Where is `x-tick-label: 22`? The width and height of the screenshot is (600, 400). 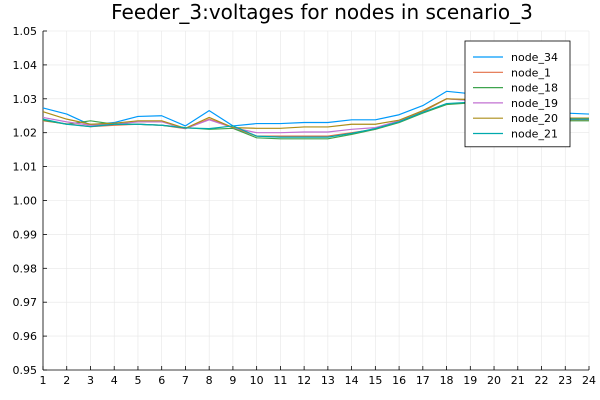
x-tick-label: 22 is located at coordinates (542, 380).